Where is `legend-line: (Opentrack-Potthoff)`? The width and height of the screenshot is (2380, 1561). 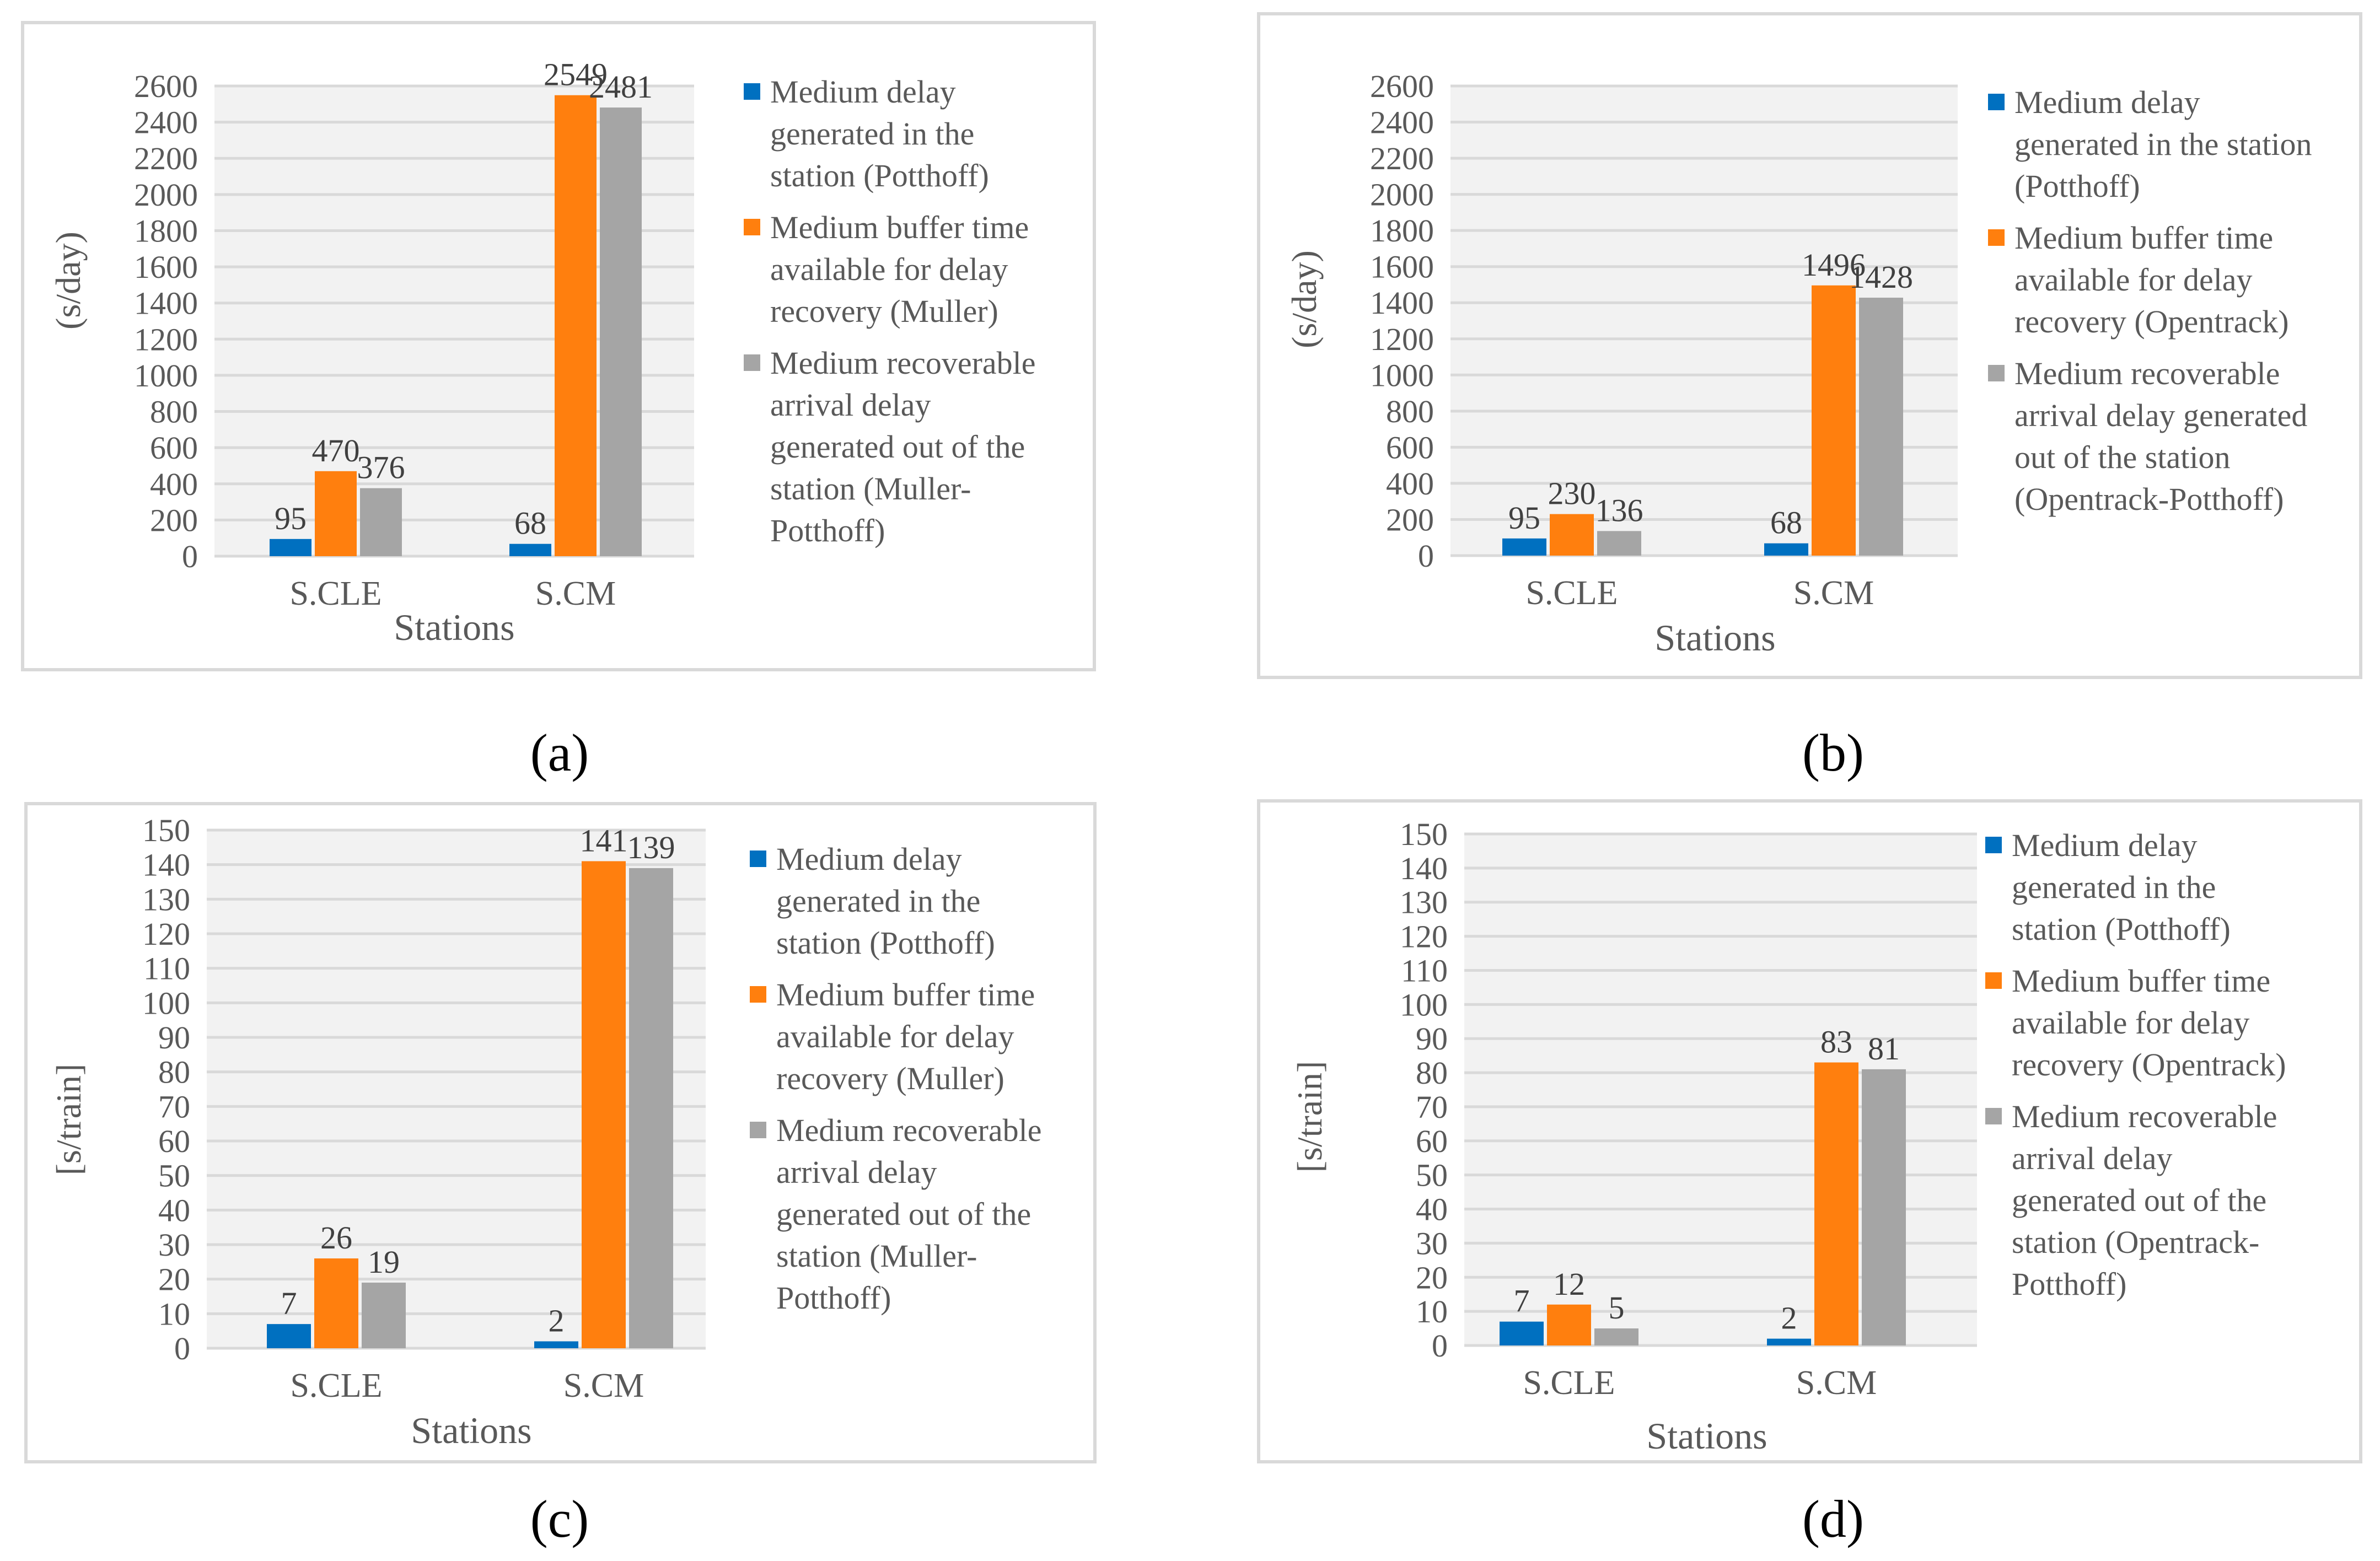 legend-line: (Opentrack-Potthoff) is located at coordinates (2149, 499).